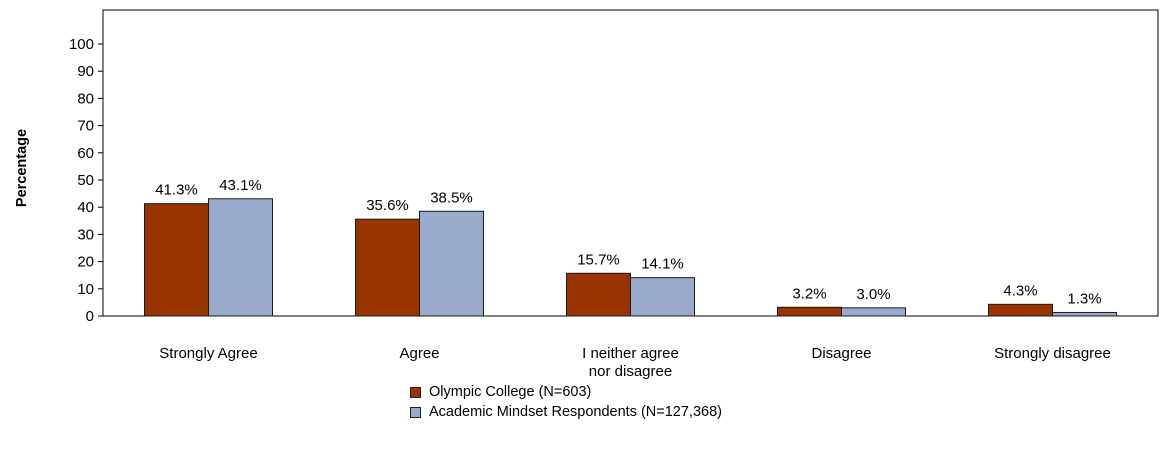  What do you see at coordinates (598, 259) in the screenshot?
I see `data-label: 15.7%` at bounding box center [598, 259].